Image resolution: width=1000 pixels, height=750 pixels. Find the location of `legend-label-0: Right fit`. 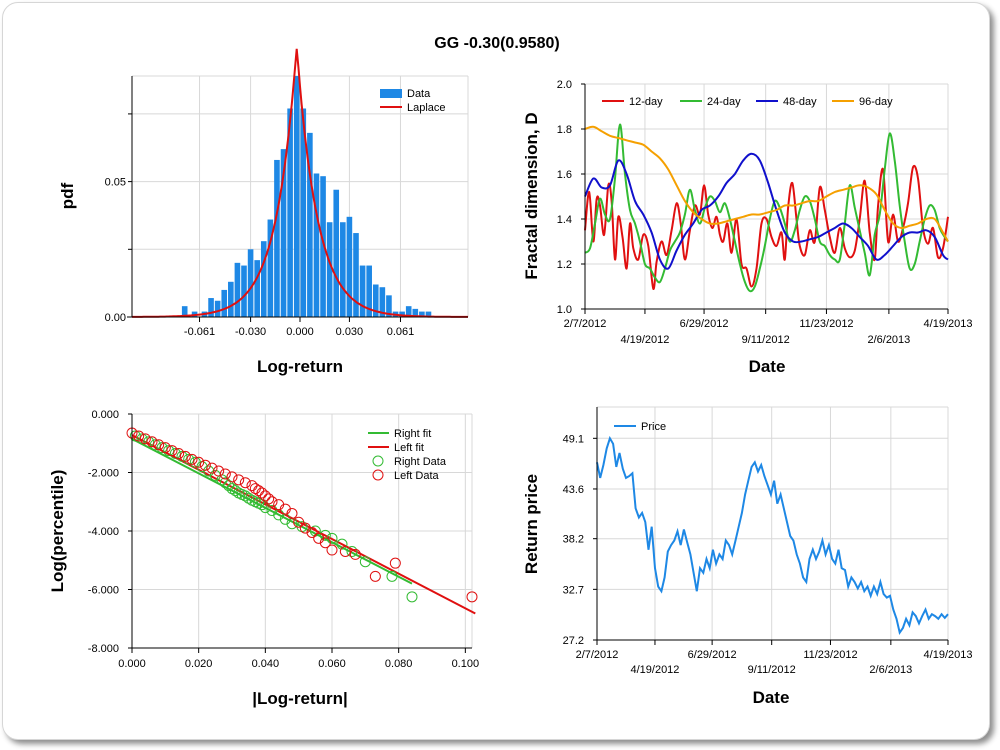

legend-label-0: Right fit is located at coordinates (412, 434).